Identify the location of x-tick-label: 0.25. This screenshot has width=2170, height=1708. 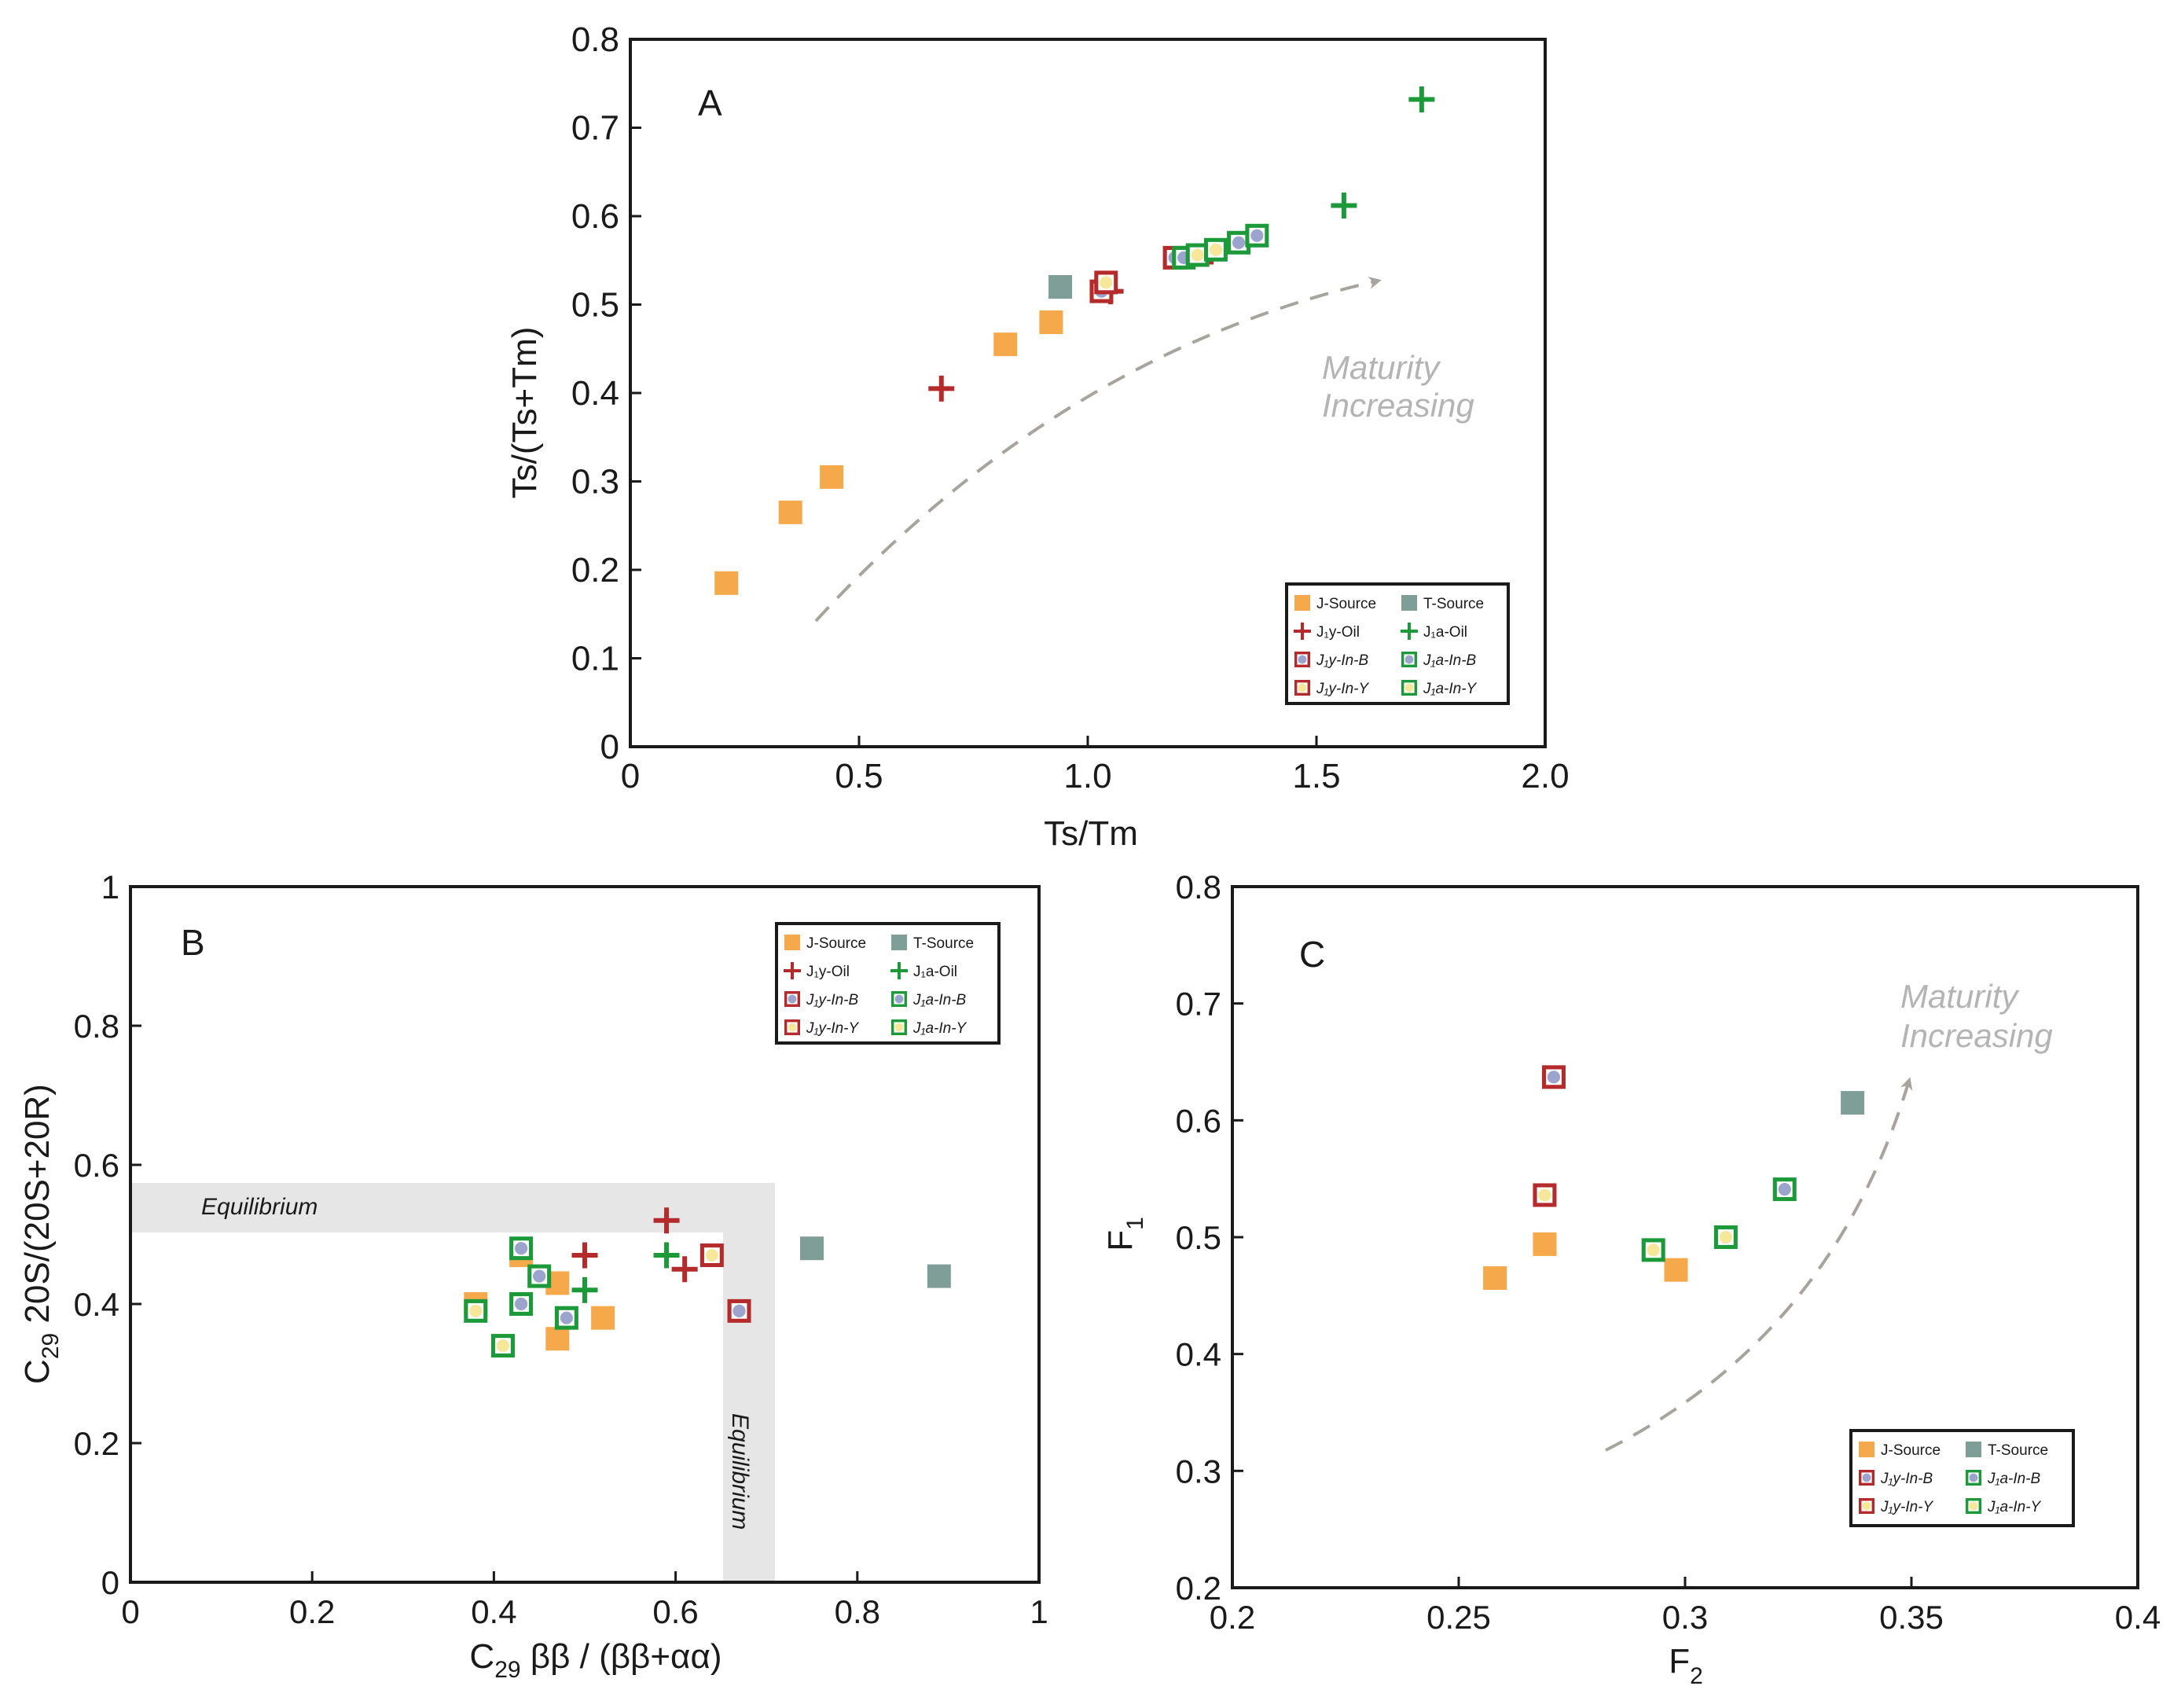
(1458, 1618).